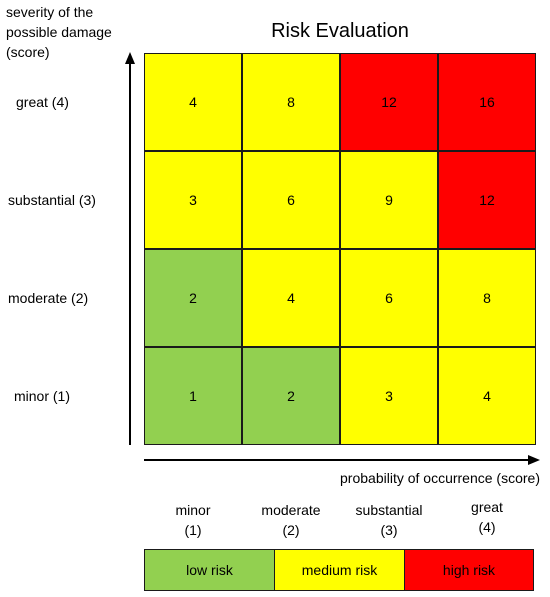 This screenshot has height=597, width=550. I want to click on y-tick-label: minor (1), so click(42, 396).